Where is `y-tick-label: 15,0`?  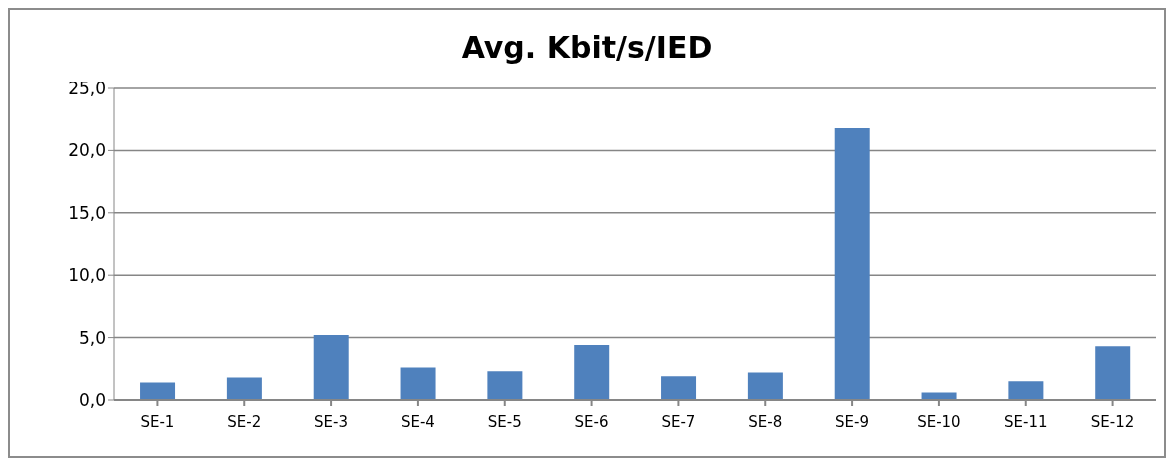
y-tick-label: 15,0 is located at coordinates (87, 212).